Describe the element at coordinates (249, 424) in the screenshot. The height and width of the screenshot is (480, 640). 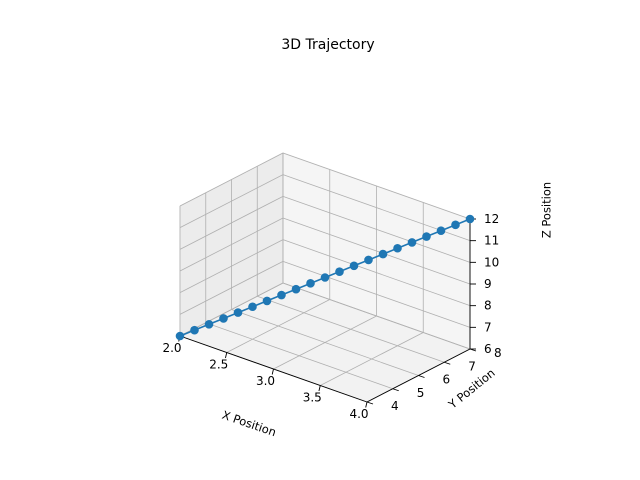
I see `x-axis-label: X Position` at that location.